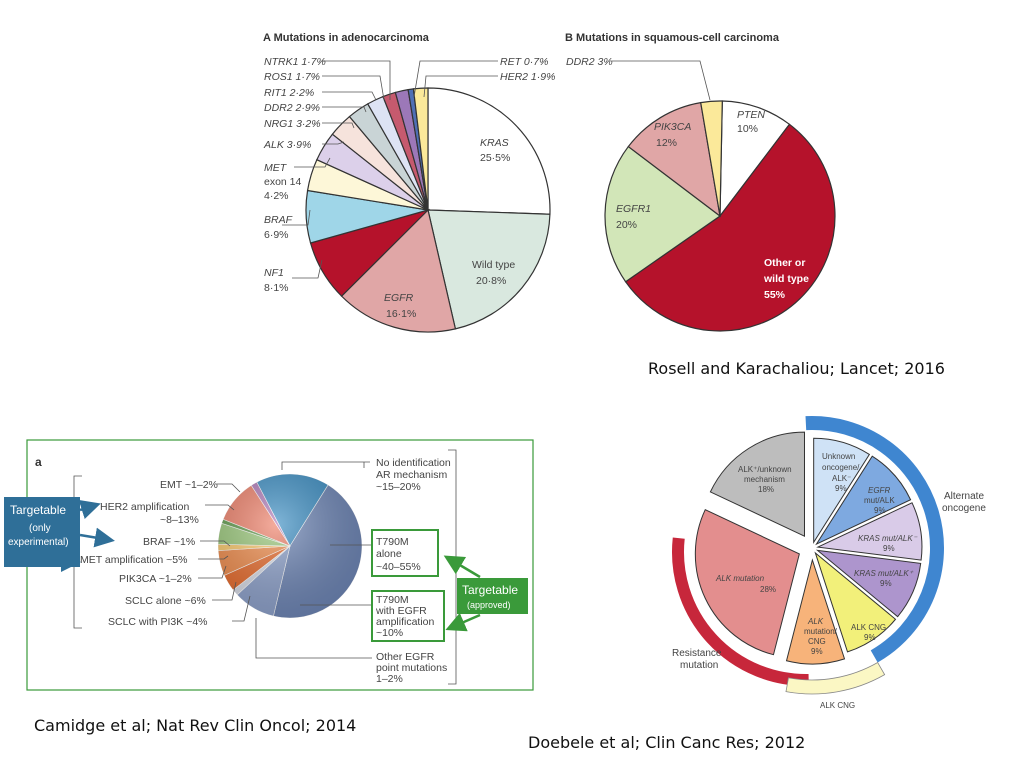  Describe the element at coordinates (666, 143) in the screenshot. I see `label-b-pik3ca-pct: 12%` at that location.